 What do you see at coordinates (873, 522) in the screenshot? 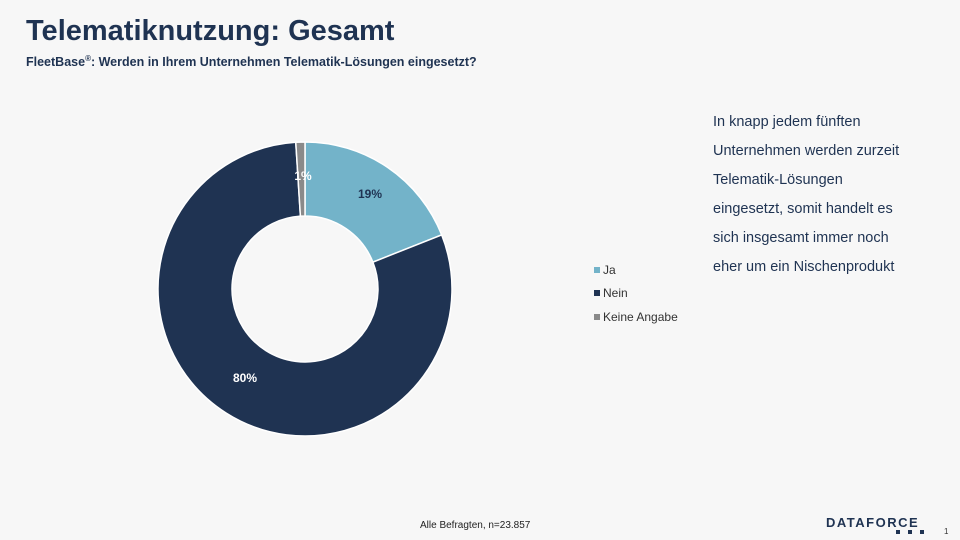
I see `dataforce-logo: DATAFORCE` at bounding box center [873, 522].